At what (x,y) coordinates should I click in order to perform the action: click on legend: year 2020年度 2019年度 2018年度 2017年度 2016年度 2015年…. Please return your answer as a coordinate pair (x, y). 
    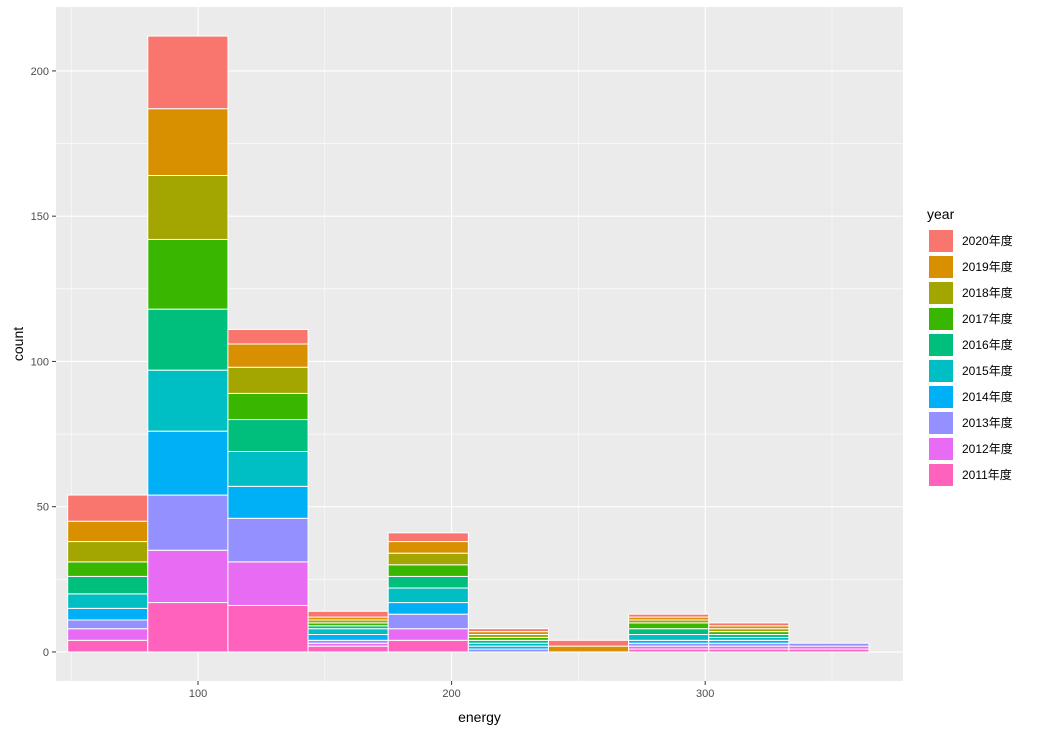
    Looking at the image, I should click on (970, 346).